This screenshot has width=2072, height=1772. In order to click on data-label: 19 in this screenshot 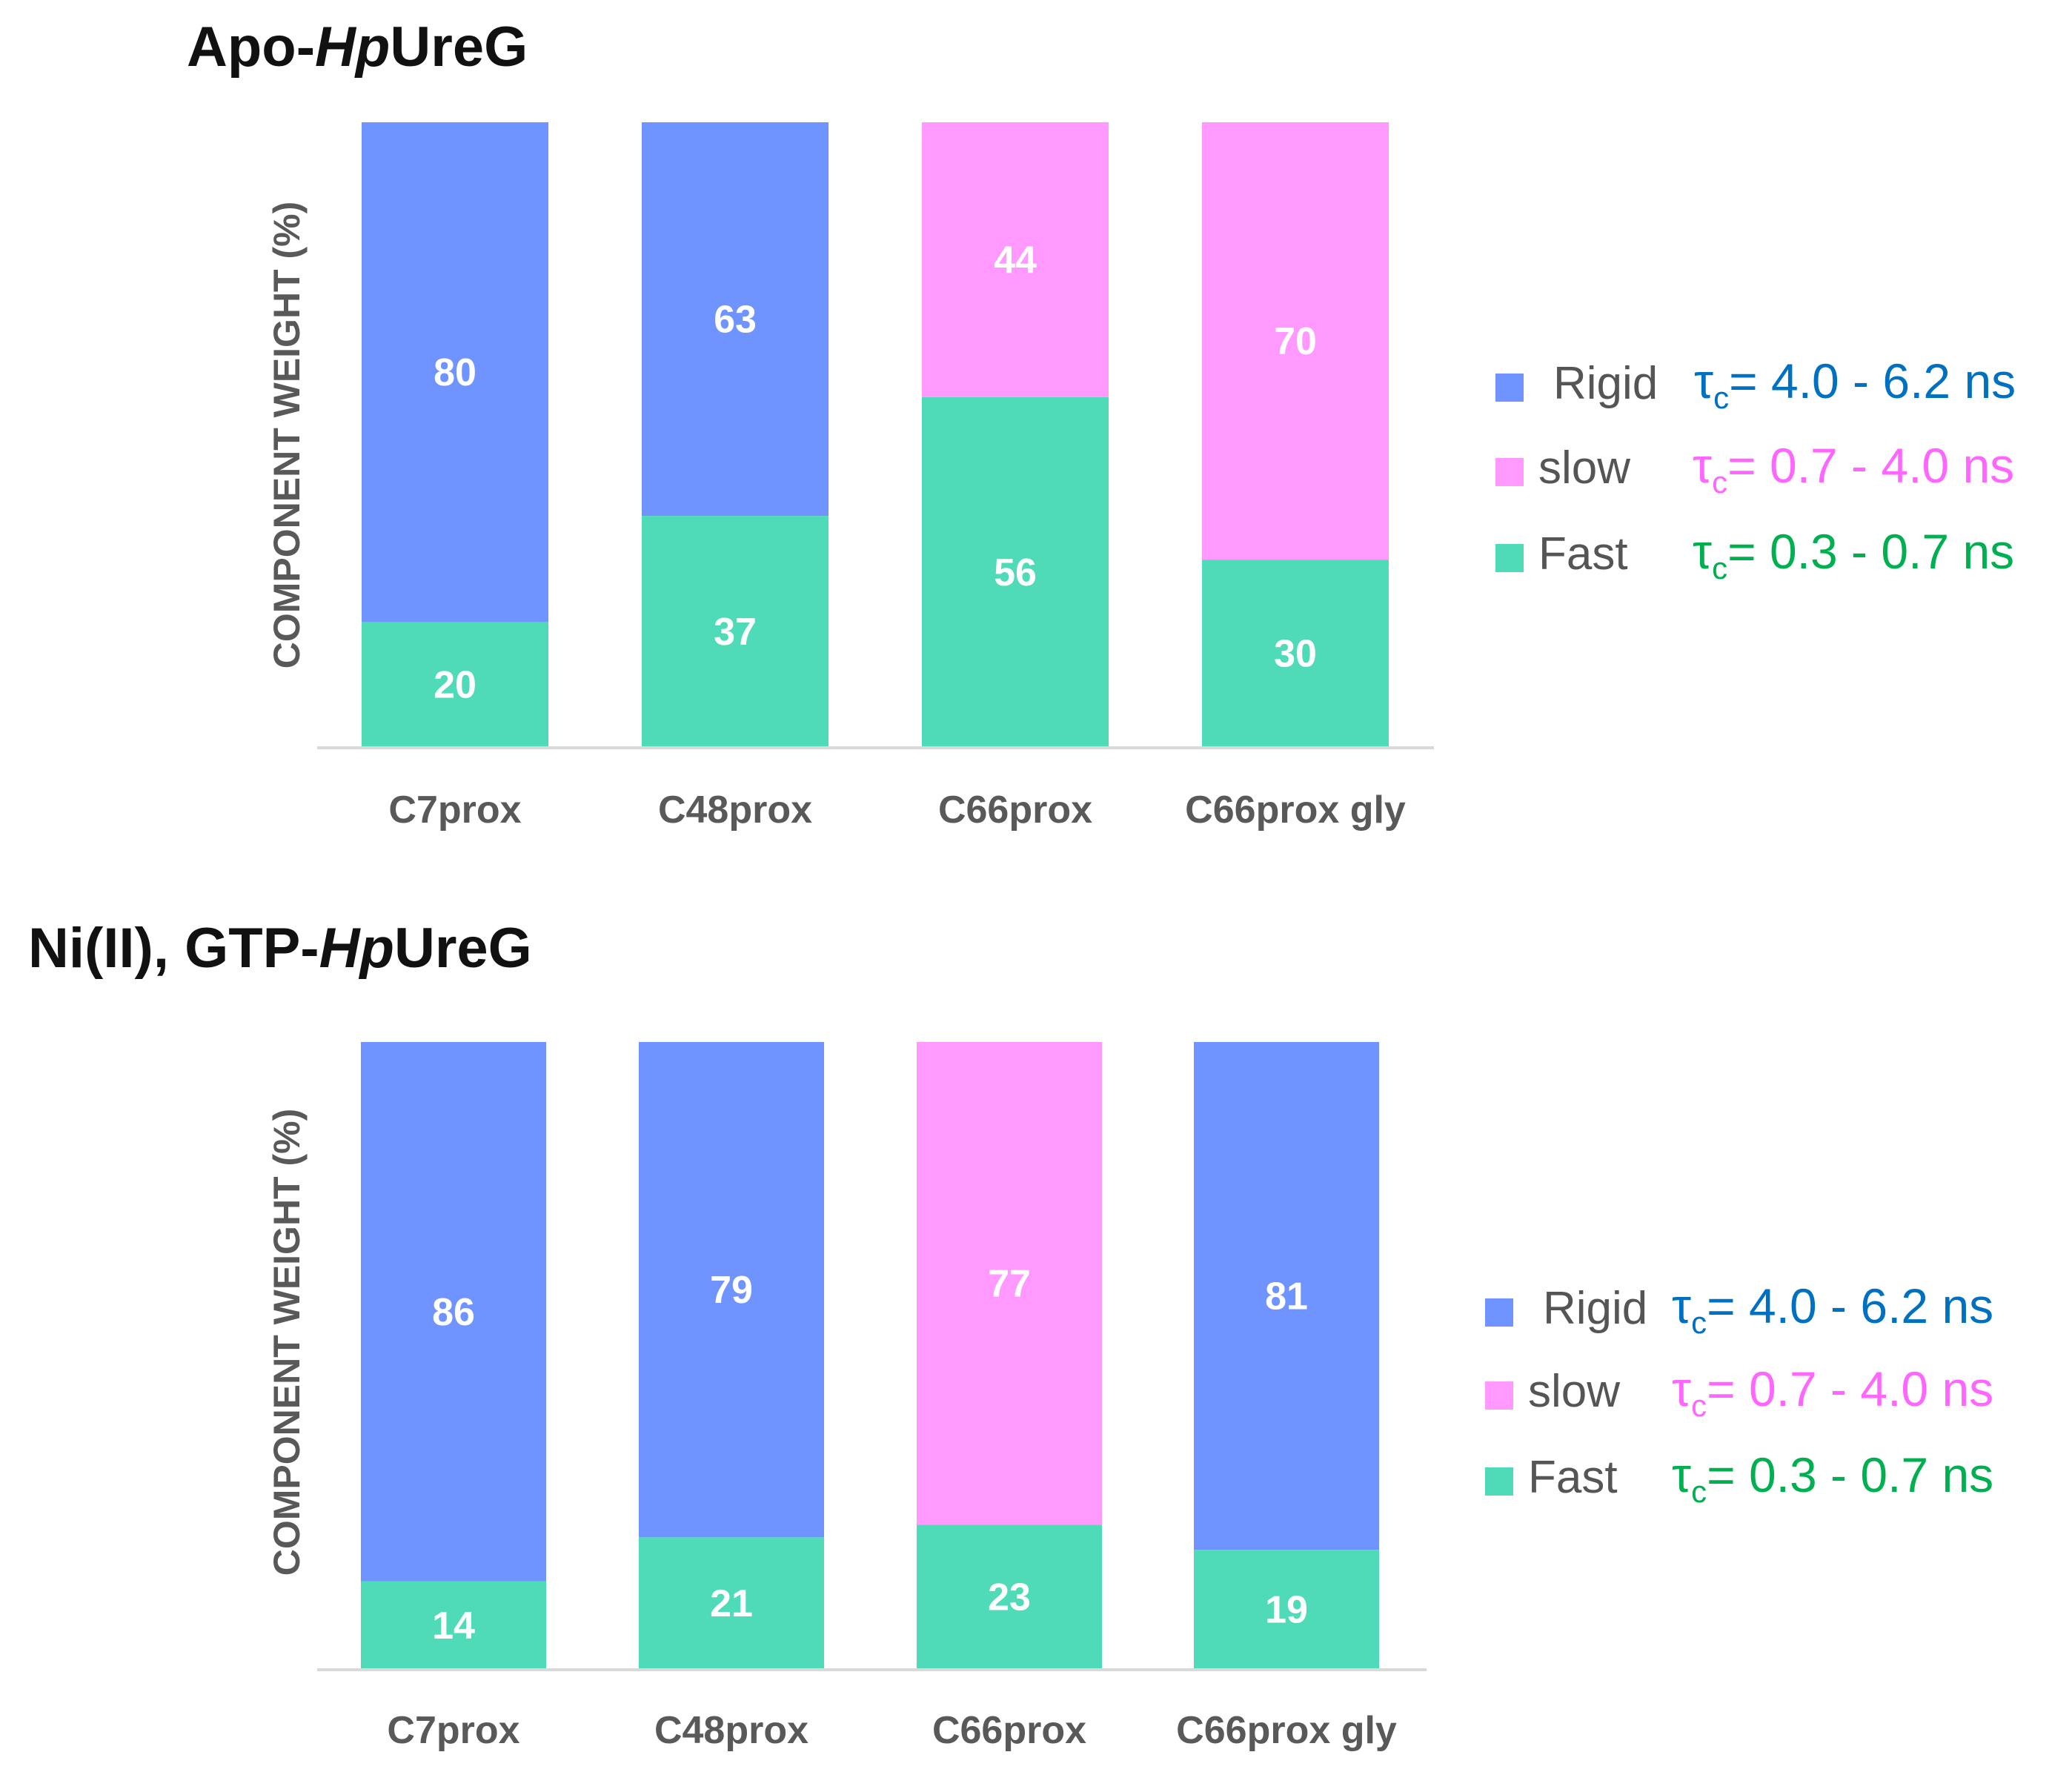, I will do `click(1286, 1610)`.